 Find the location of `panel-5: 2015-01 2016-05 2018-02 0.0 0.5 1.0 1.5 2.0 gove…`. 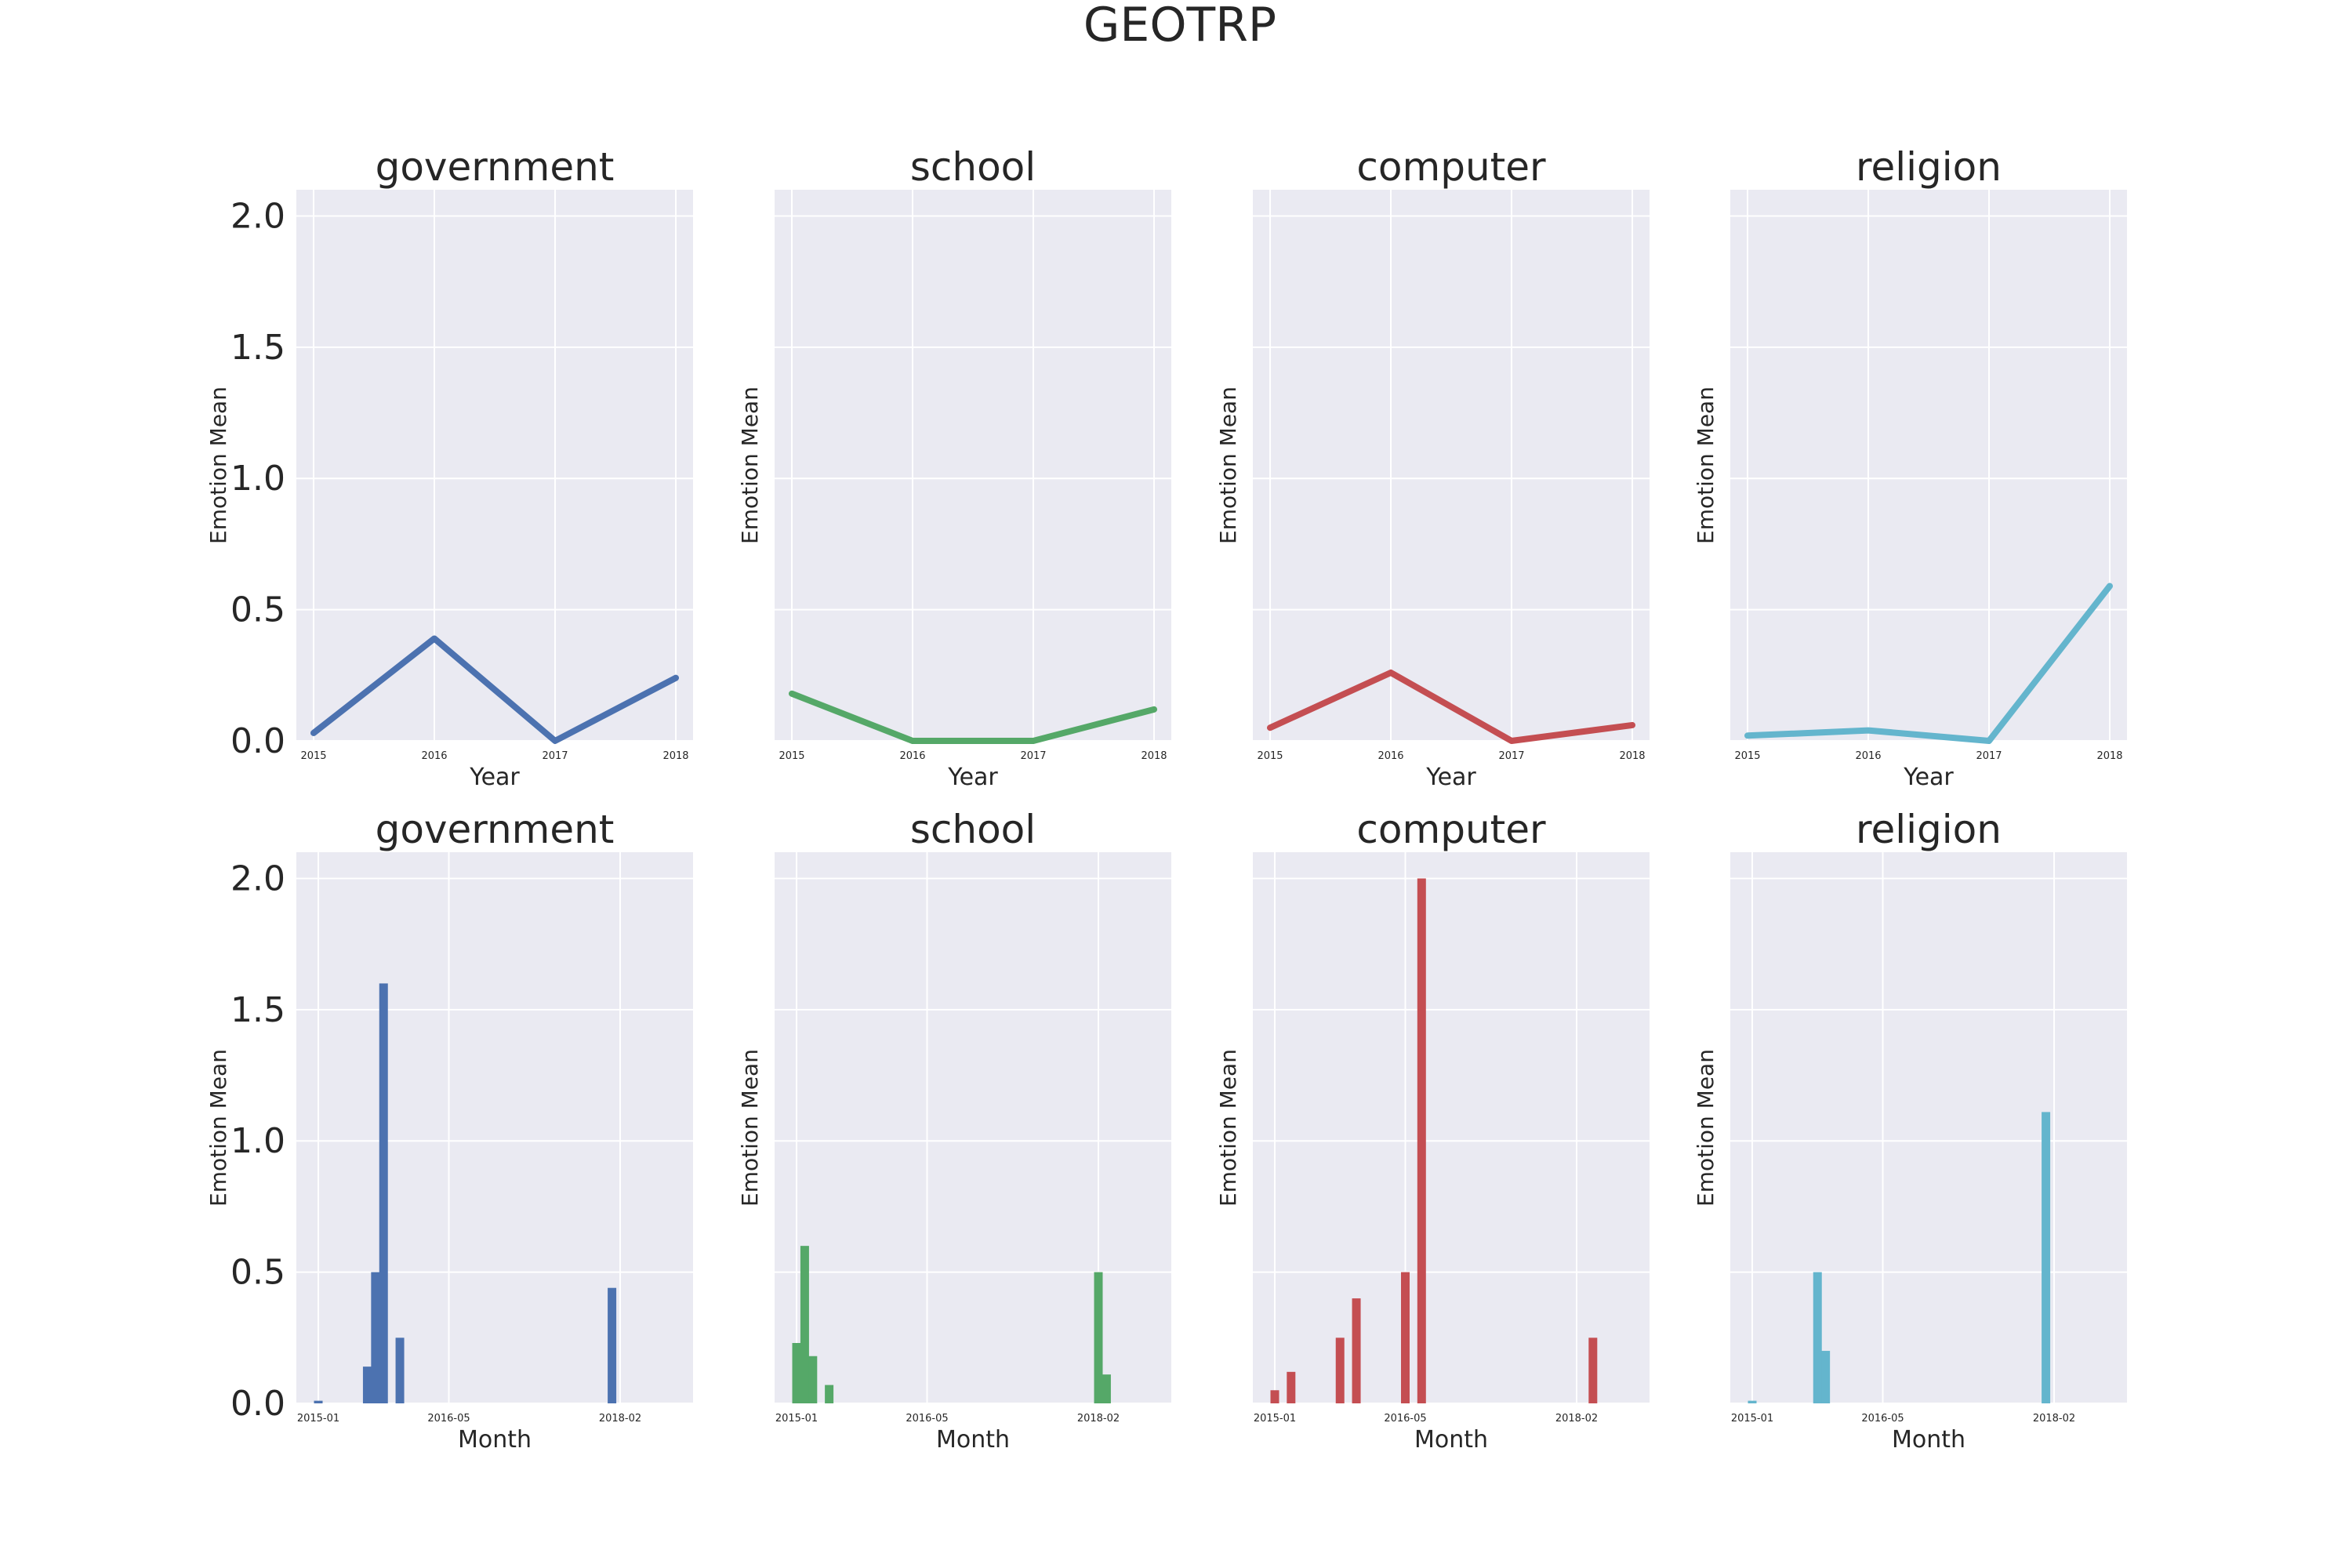

panel-5: 2015-01 2016-05 2018-02 0.0 0.5 1.0 1.5 2.0 gove… is located at coordinates (449, 1130).